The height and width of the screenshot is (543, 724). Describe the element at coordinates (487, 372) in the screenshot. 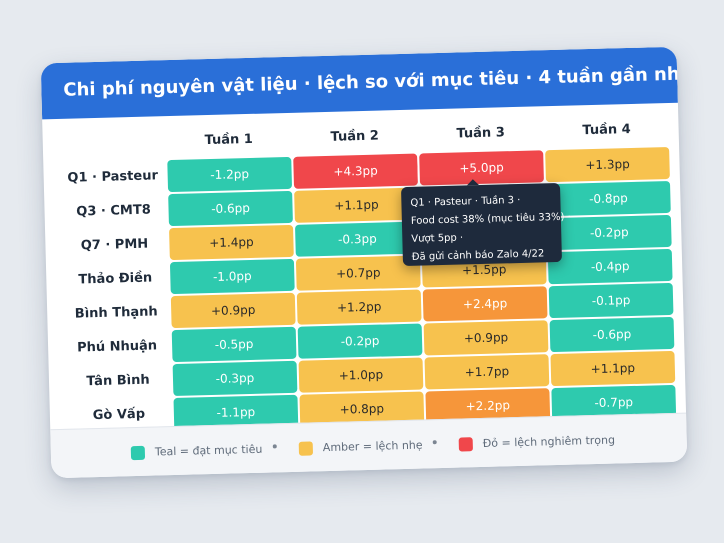

I see `heatmap-cell: +1.7pp` at that location.